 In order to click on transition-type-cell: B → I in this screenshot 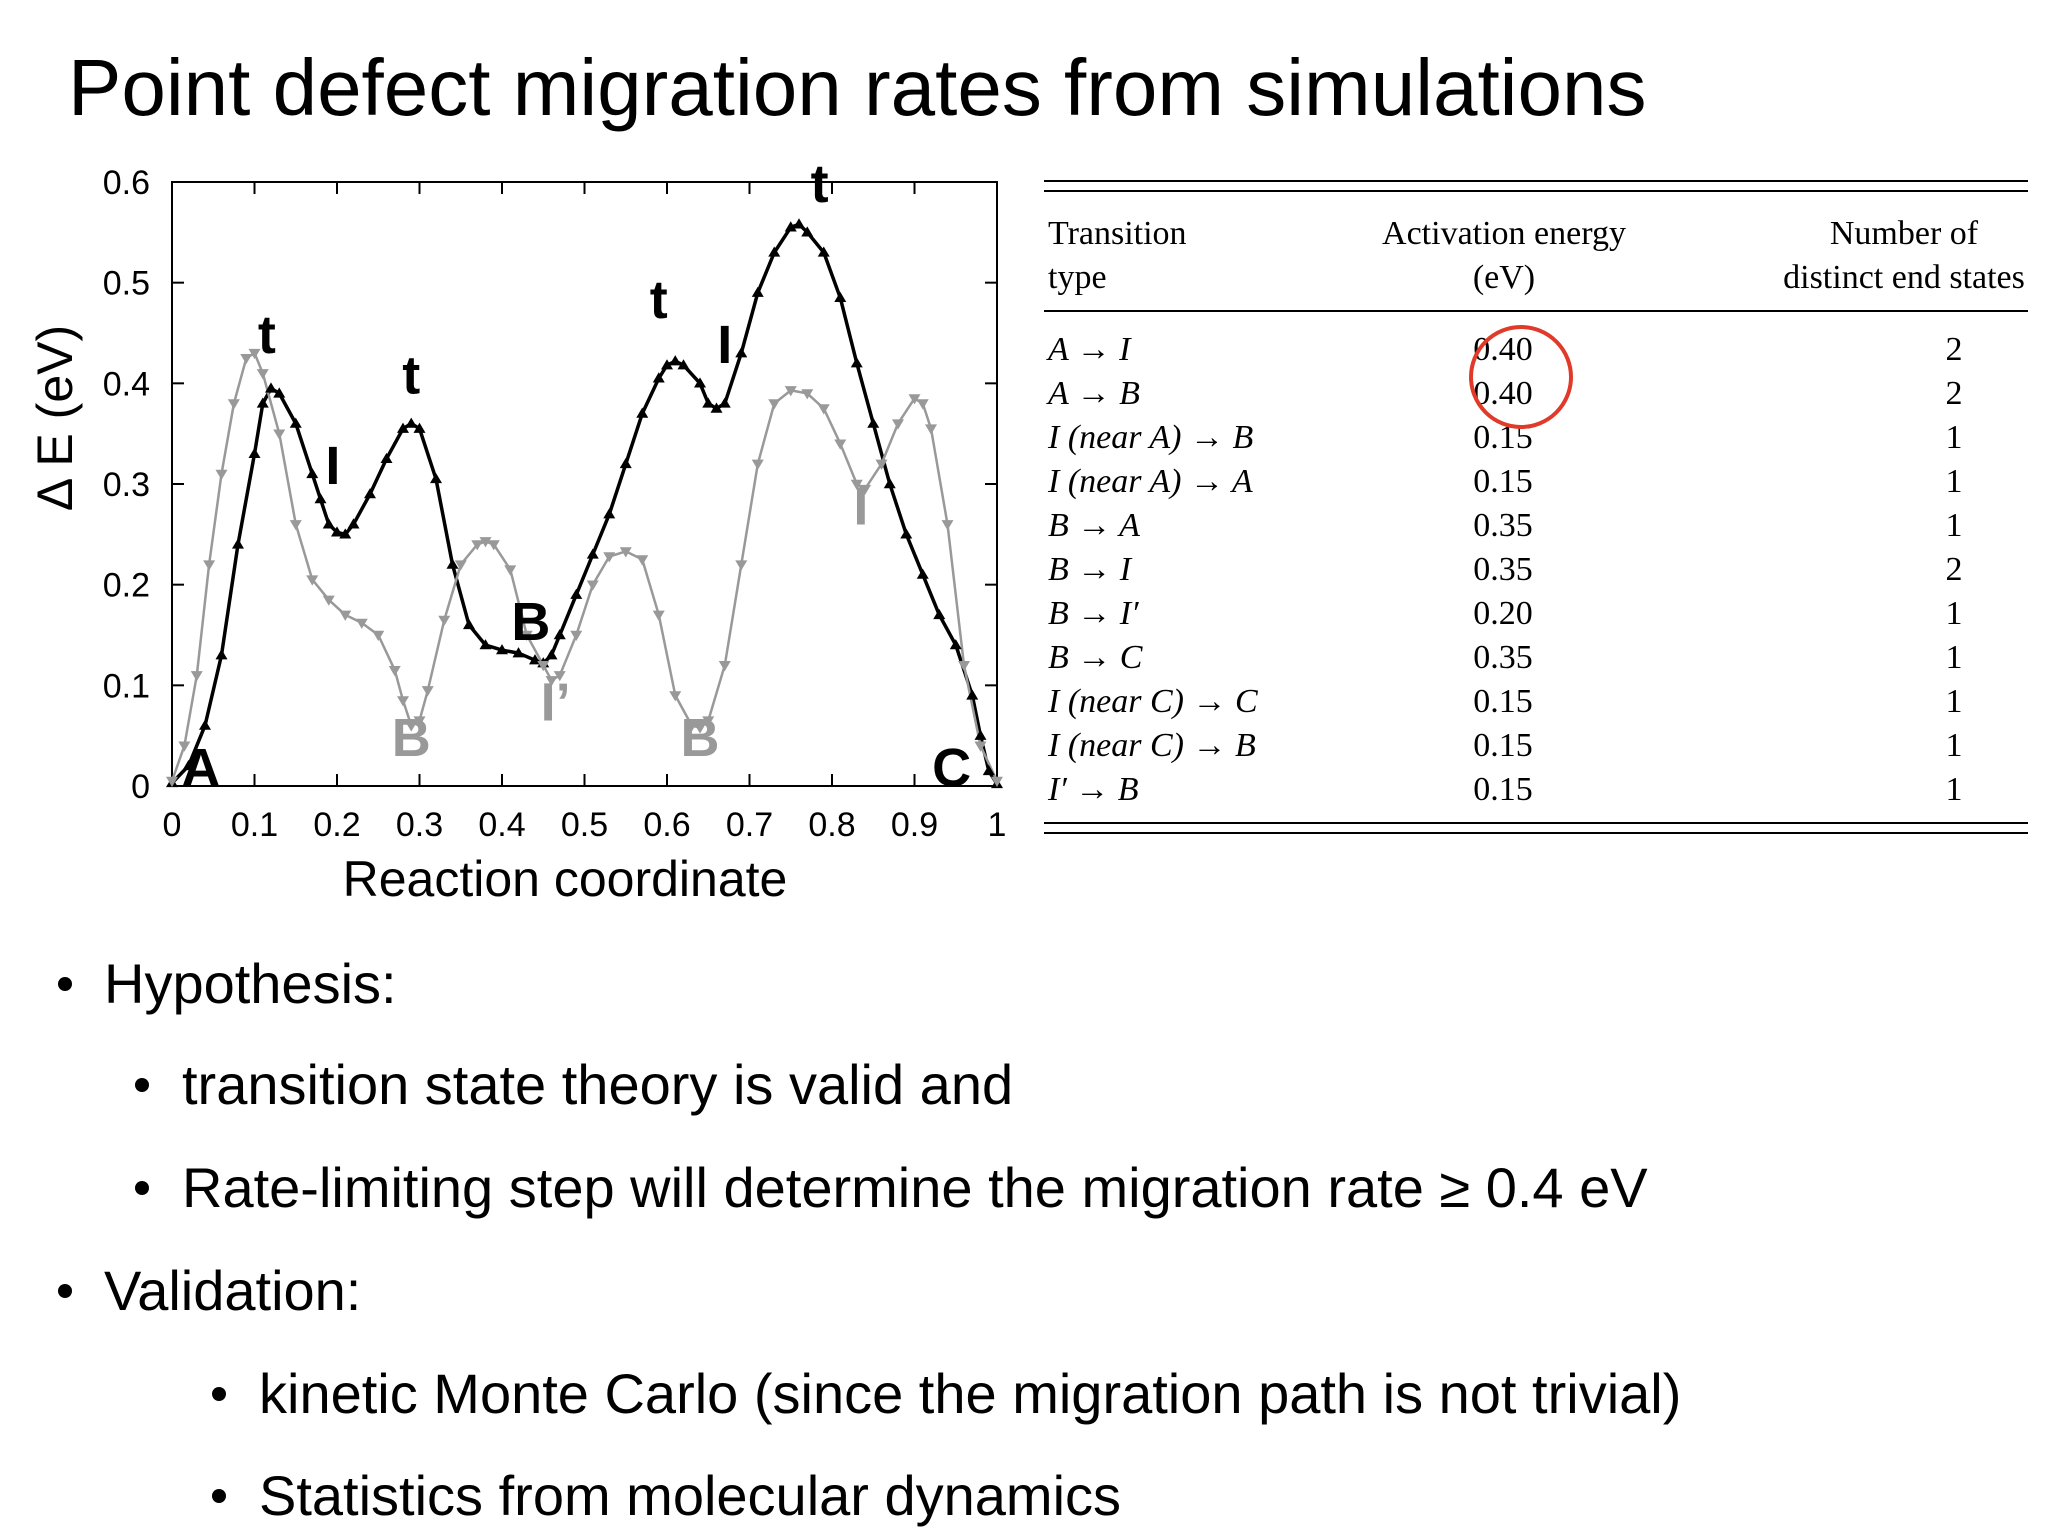, I will do `click(1090, 569)`.